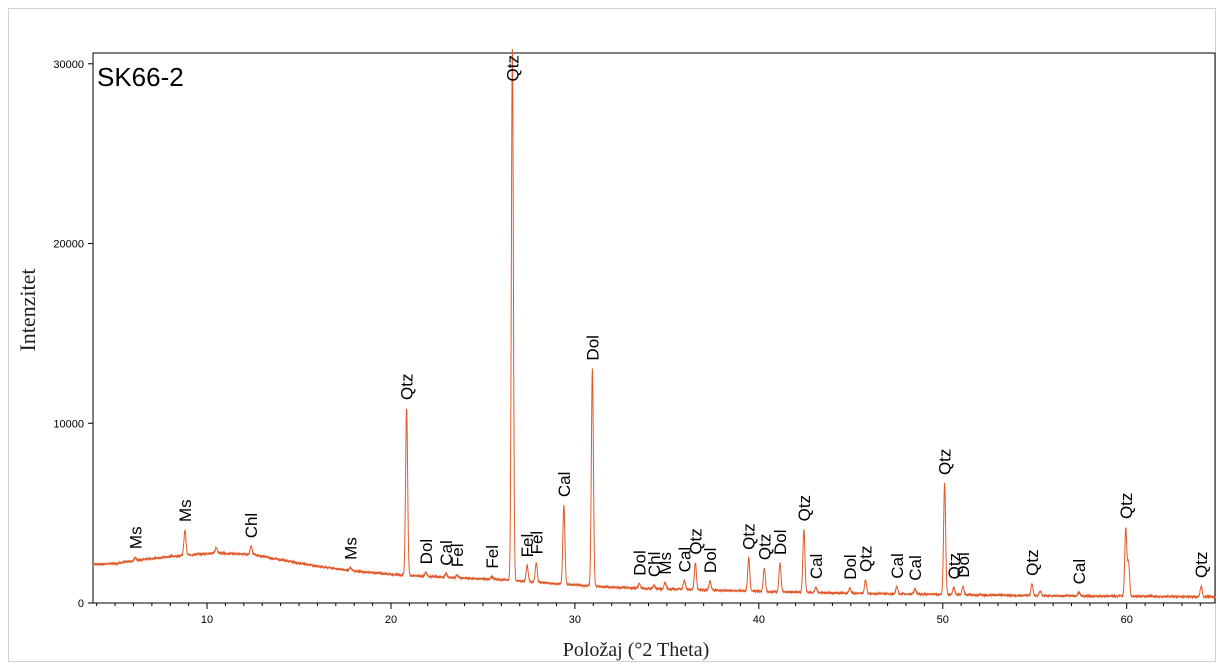 The image size is (1218, 664). Describe the element at coordinates (943, 620) in the screenshot. I see `x-tick-label: 50` at that location.